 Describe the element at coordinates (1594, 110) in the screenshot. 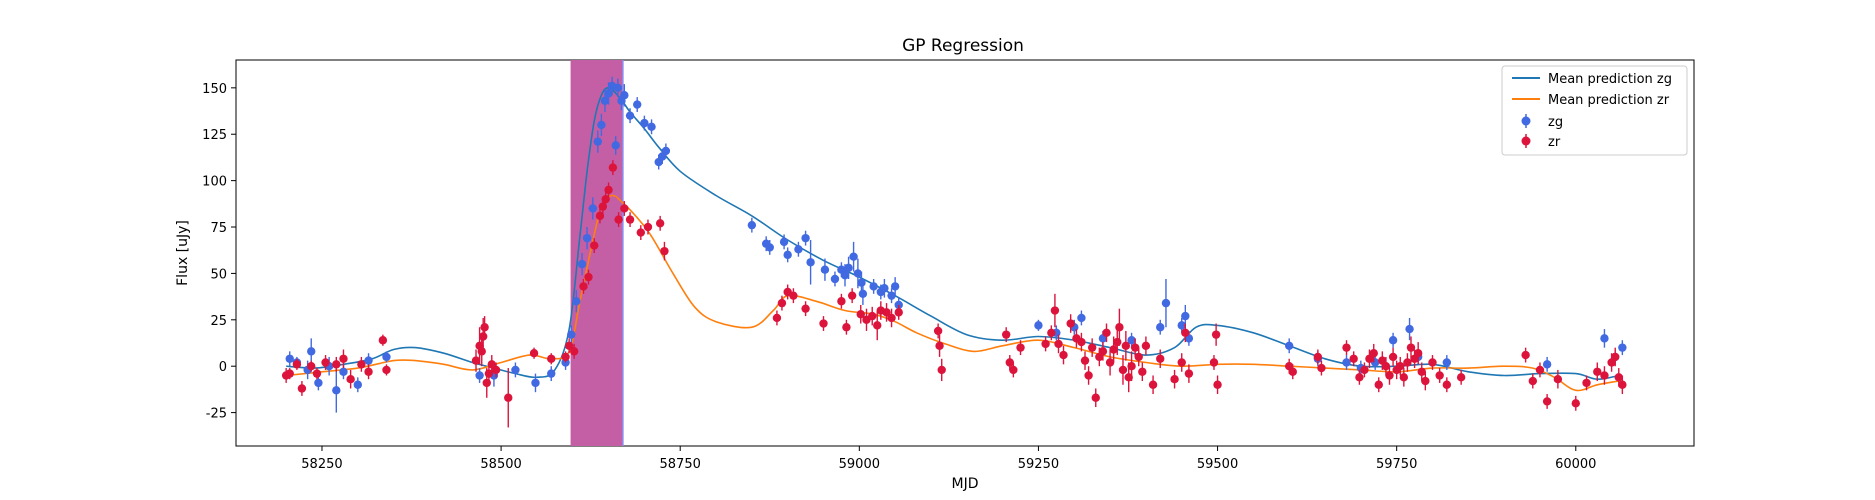

I see `legend-box` at that location.